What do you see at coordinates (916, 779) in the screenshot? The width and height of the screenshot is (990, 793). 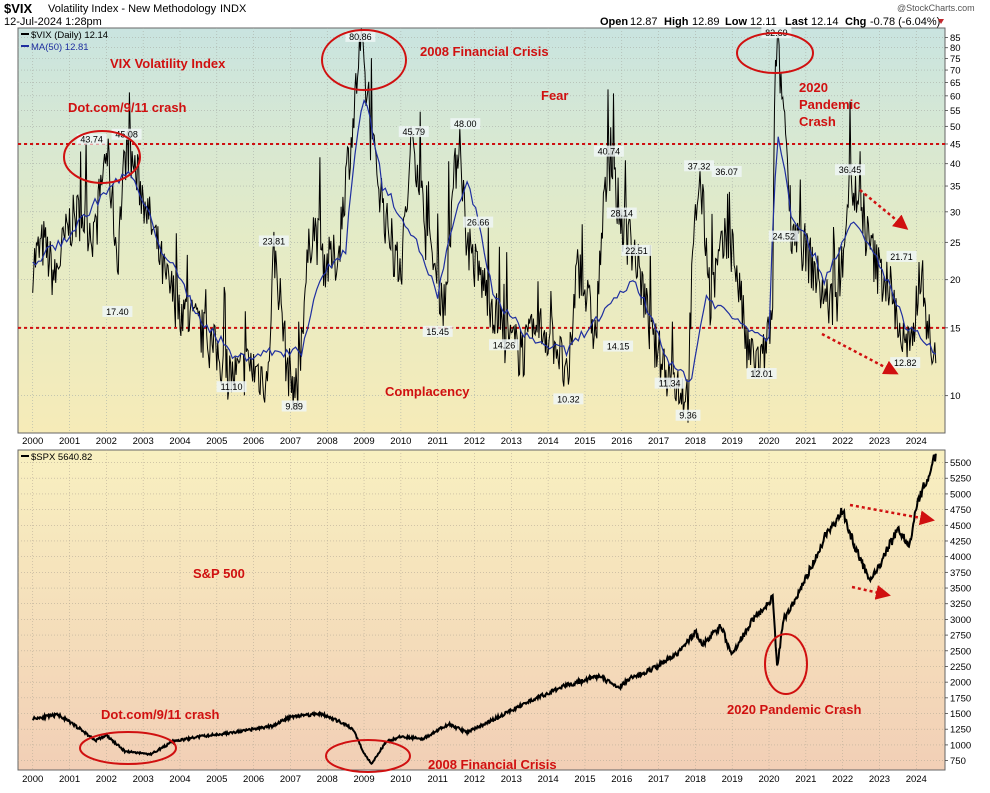 I see `spx-x-tick-label: 2024` at bounding box center [916, 779].